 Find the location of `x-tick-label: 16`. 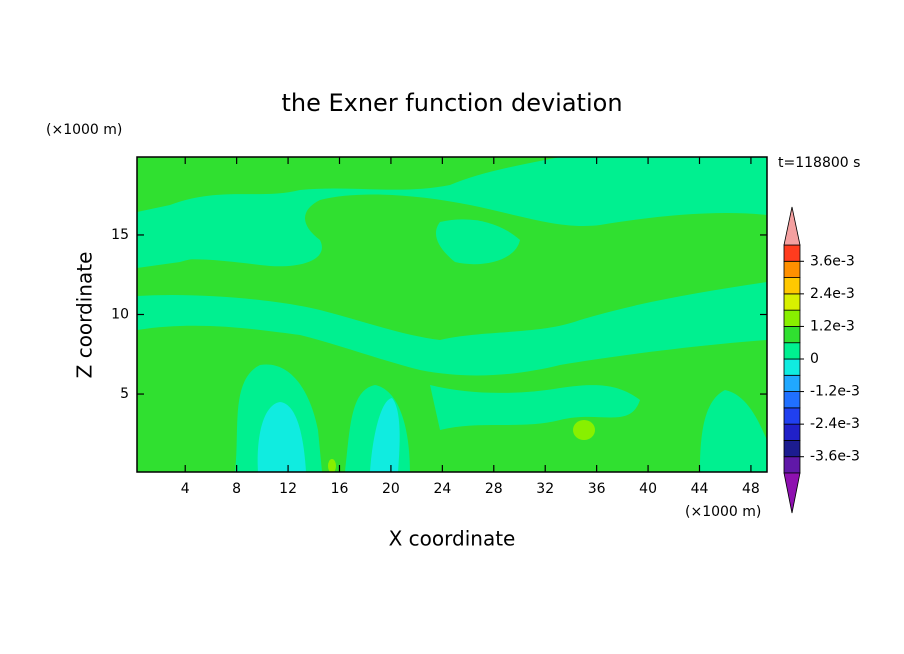

x-tick-label: 16 is located at coordinates (340, 489).